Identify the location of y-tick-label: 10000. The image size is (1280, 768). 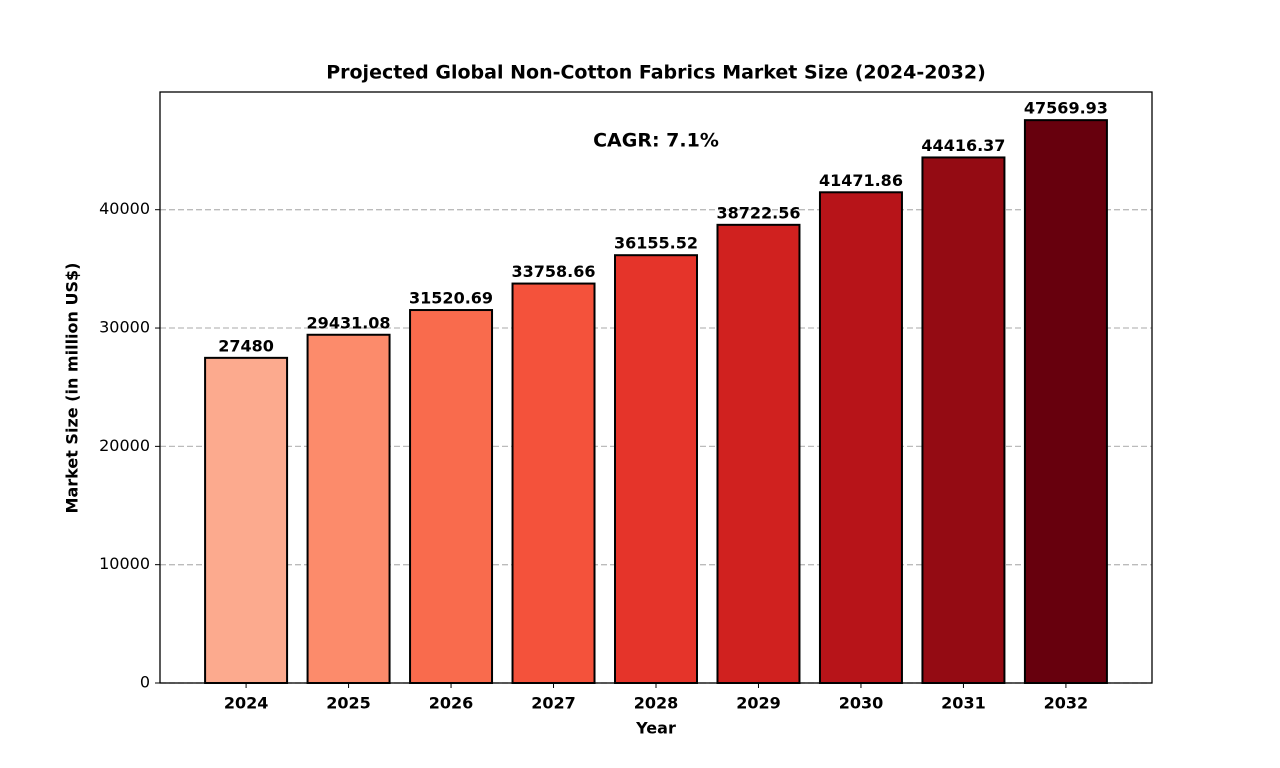
(124, 563).